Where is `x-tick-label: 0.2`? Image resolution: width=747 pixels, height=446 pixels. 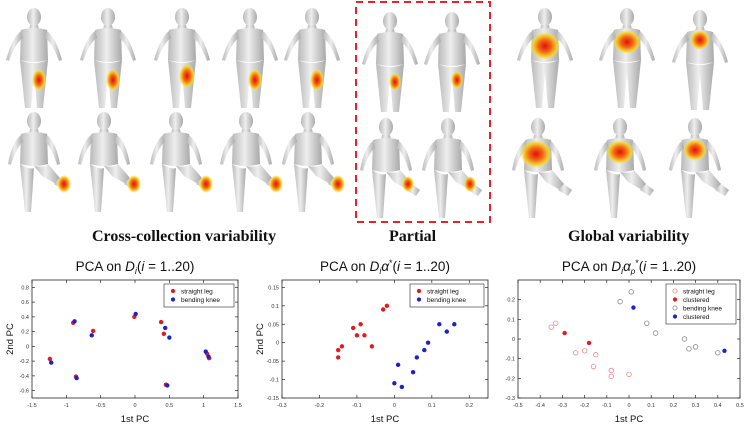
x-tick-label: 0.2 is located at coordinates (469, 406).